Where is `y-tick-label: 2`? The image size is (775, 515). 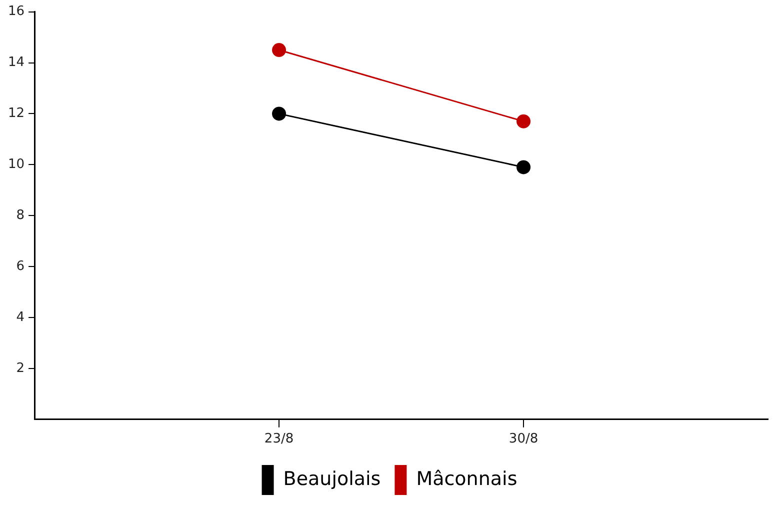
y-tick-label: 2 is located at coordinates (20, 368).